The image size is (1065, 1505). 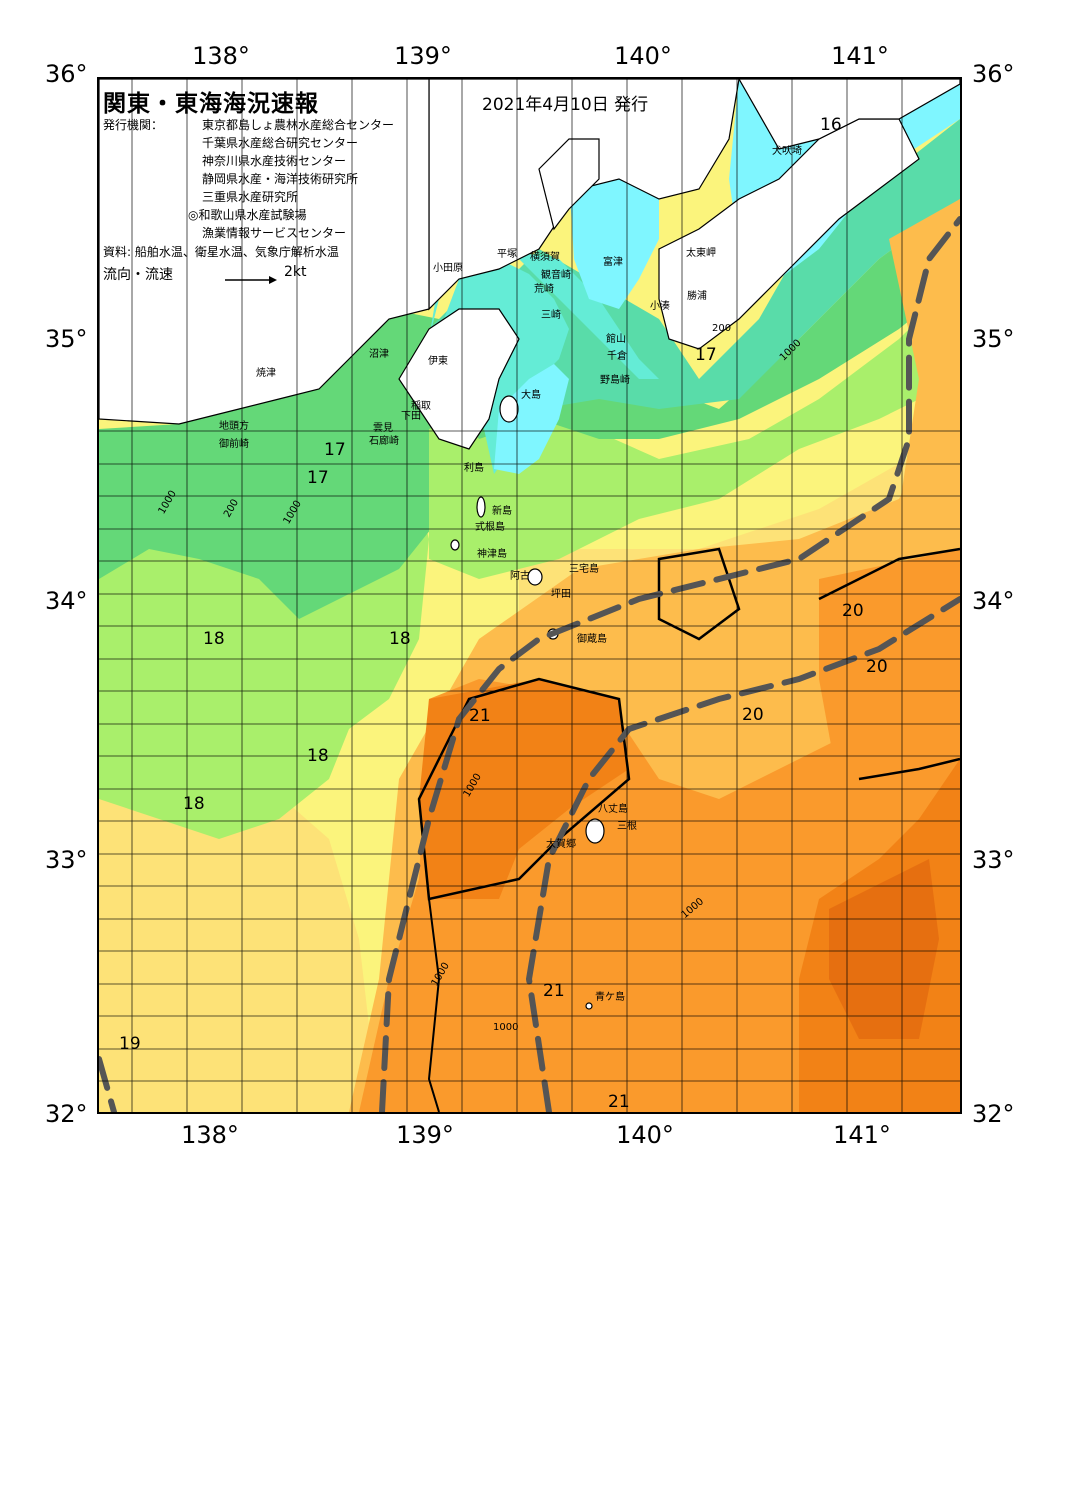 I want to click on zone-aqua, so click(x=544, y=314).